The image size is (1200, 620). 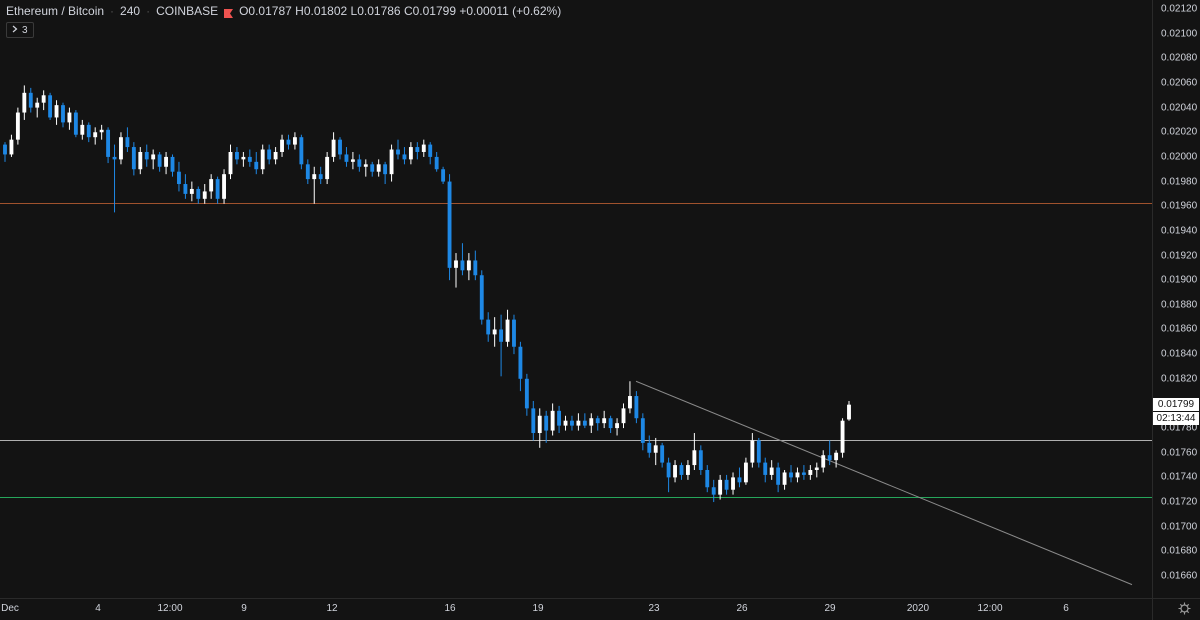 I want to click on symbol-title: Ethereum / Bitcoin, so click(x=55, y=11).